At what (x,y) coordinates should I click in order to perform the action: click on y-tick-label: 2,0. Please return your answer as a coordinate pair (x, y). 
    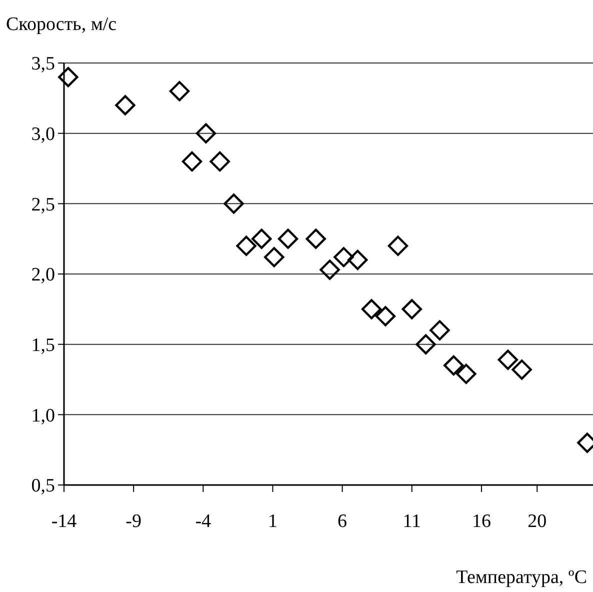
    Looking at the image, I should click on (43, 275).